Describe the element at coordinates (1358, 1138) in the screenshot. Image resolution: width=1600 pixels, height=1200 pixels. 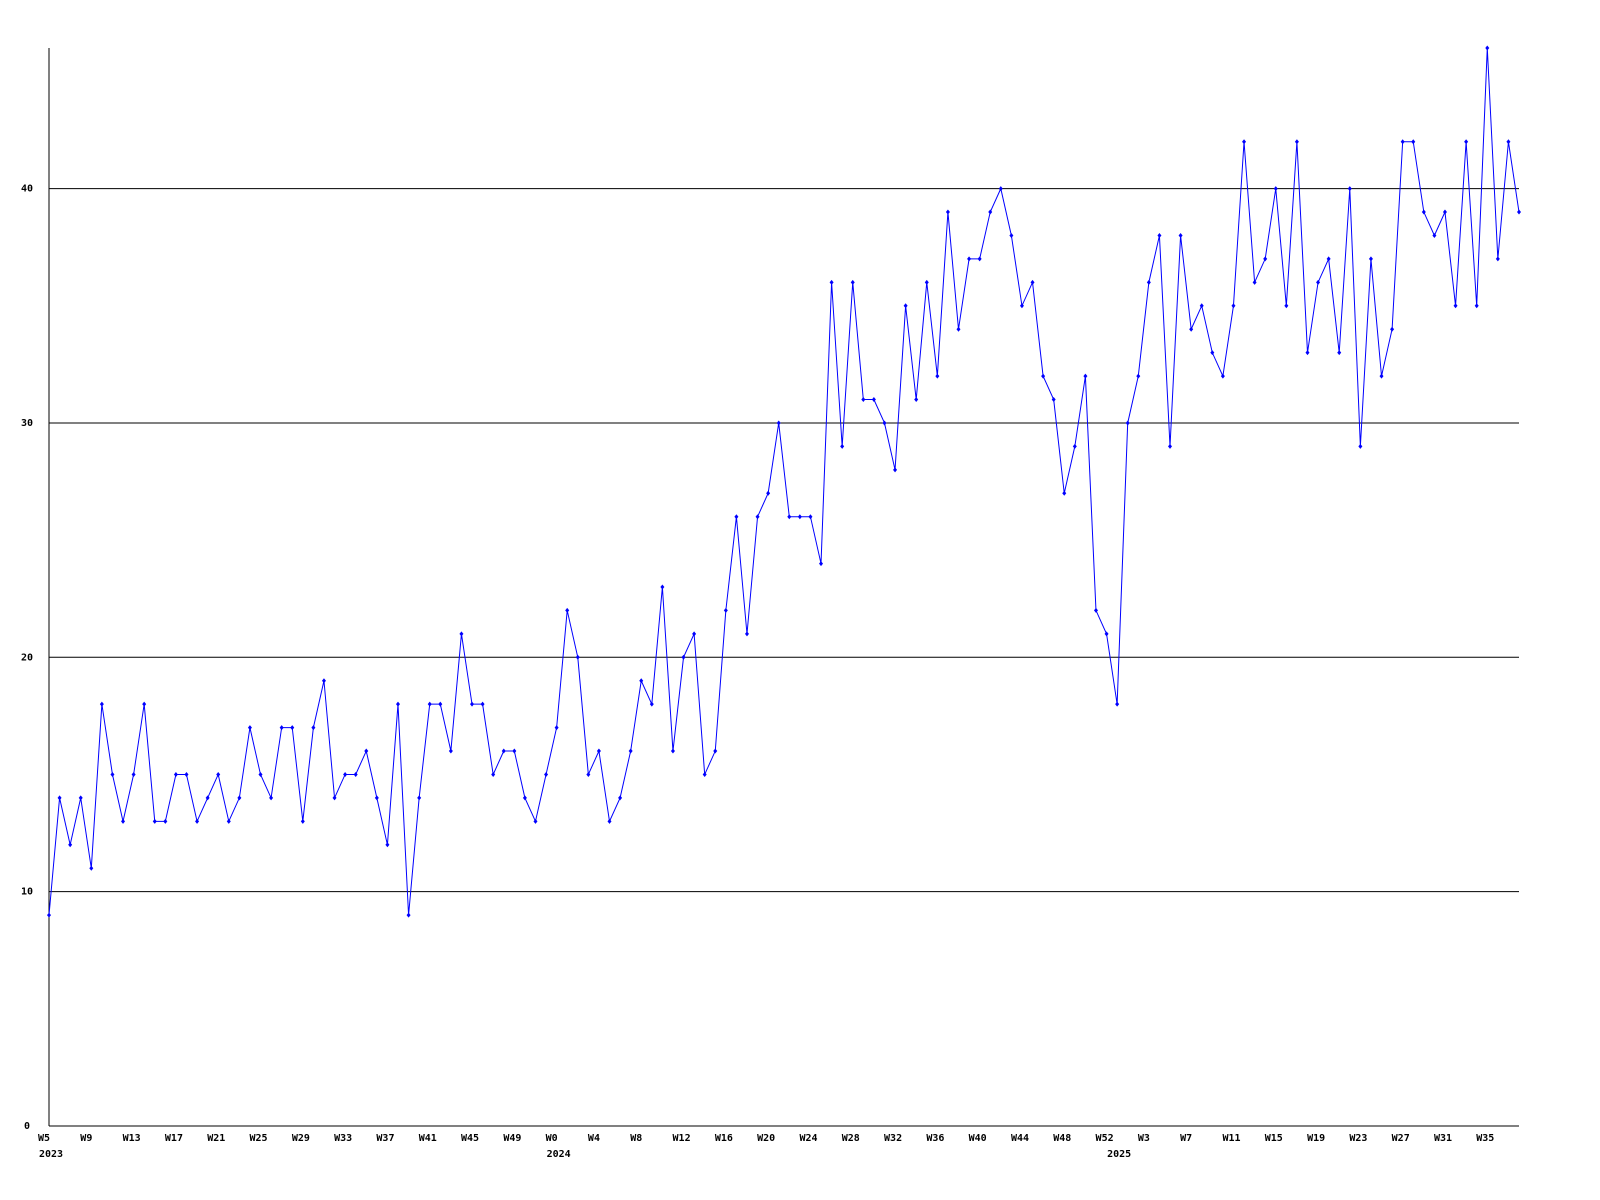
I see `x-tick-label: W23` at that location.